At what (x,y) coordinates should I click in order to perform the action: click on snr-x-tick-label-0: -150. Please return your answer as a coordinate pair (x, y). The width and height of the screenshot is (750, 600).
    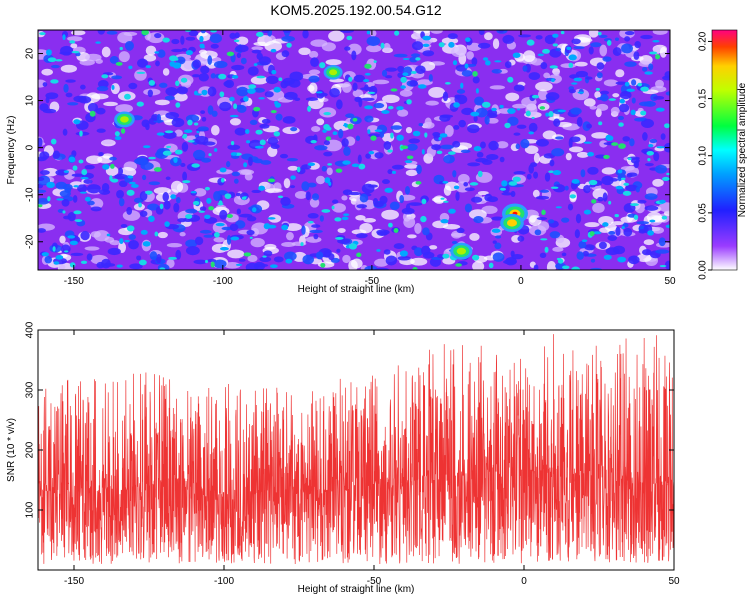
    Looking at the image, I should click on (74, 581).